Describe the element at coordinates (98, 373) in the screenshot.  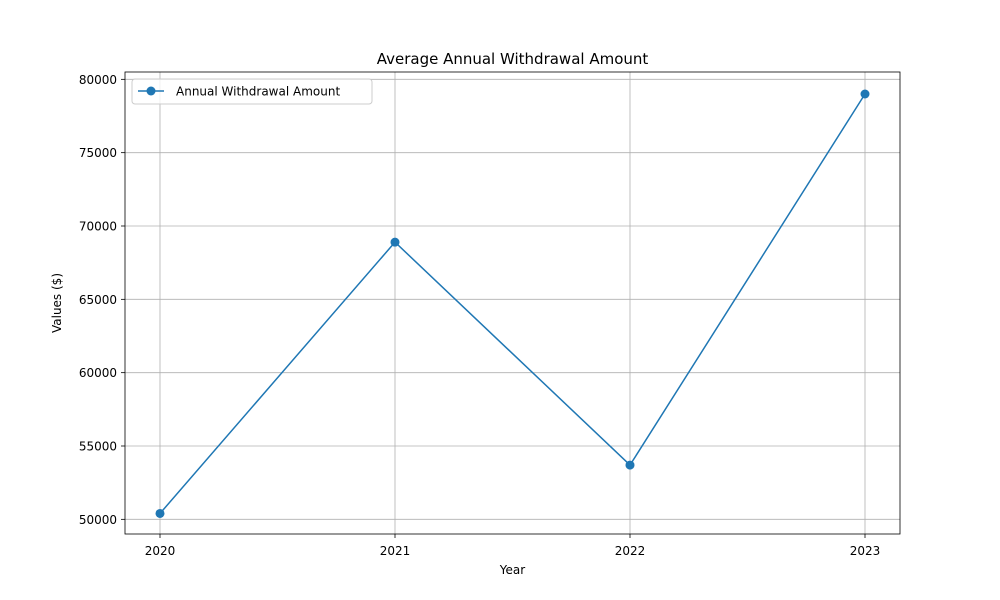
I see `y-tick-label: 60000` at that location.